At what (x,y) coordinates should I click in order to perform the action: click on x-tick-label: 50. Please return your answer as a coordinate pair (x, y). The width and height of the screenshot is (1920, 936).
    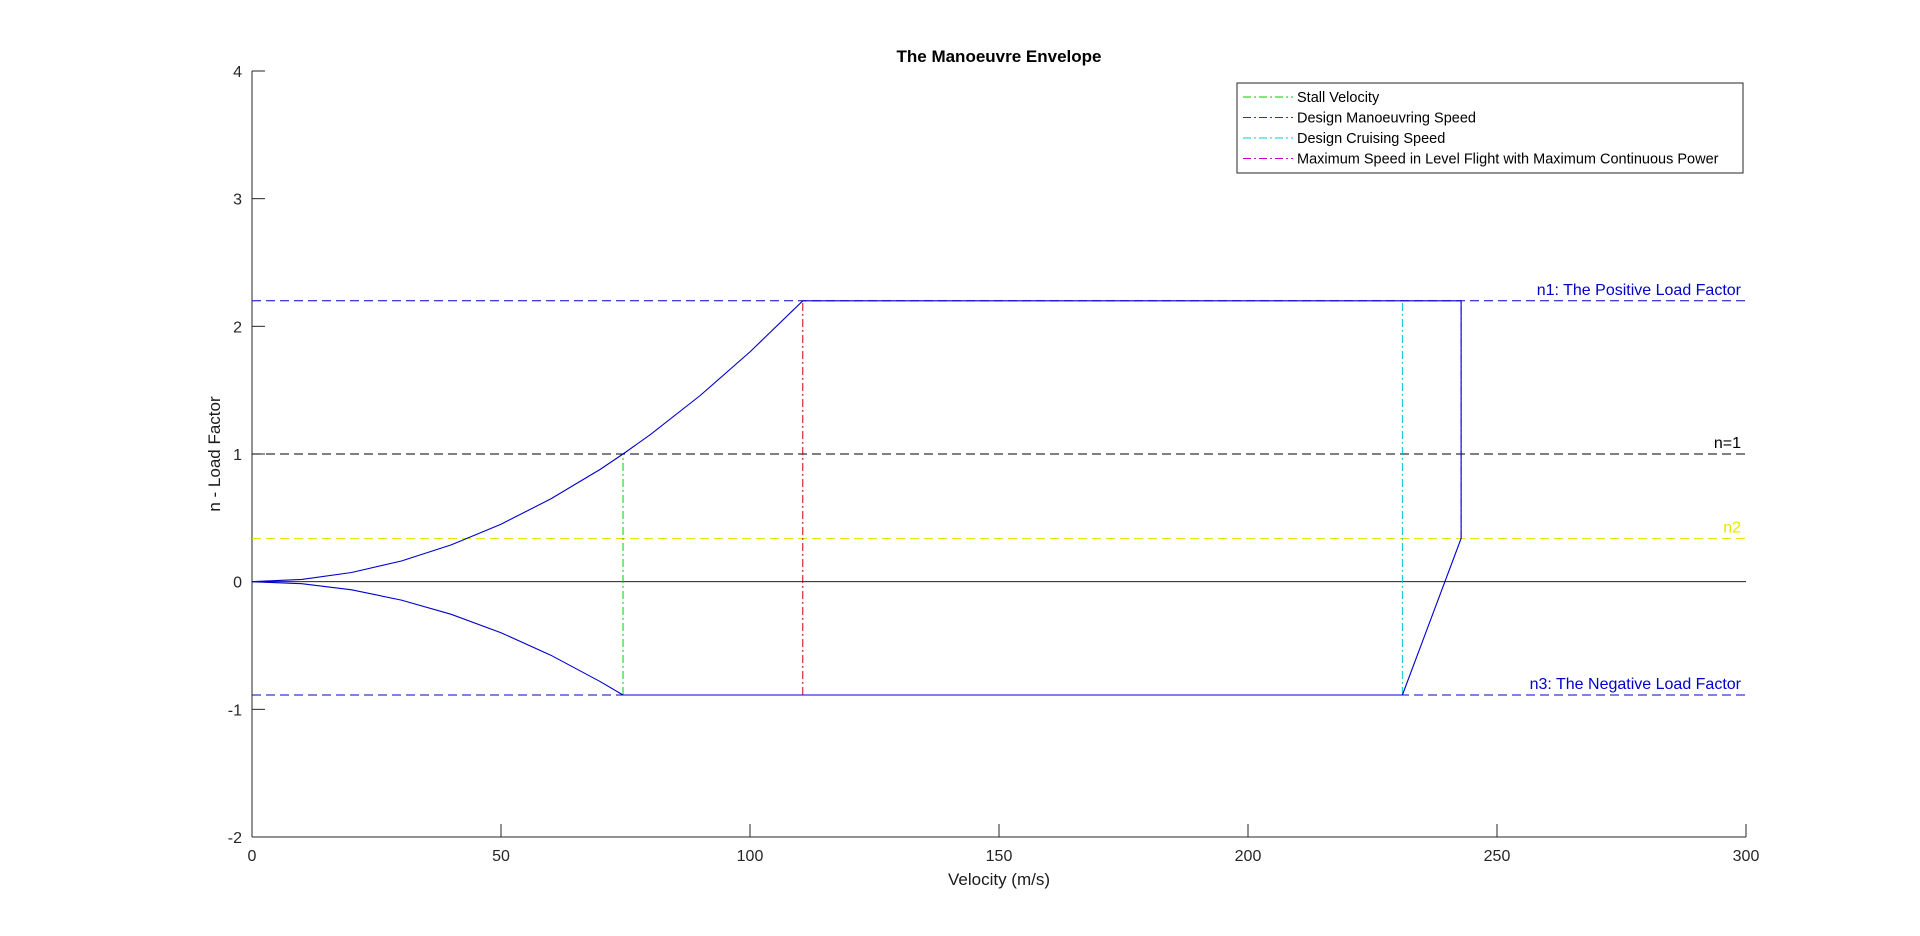
    Looking at the image, I should click on (501, 856).